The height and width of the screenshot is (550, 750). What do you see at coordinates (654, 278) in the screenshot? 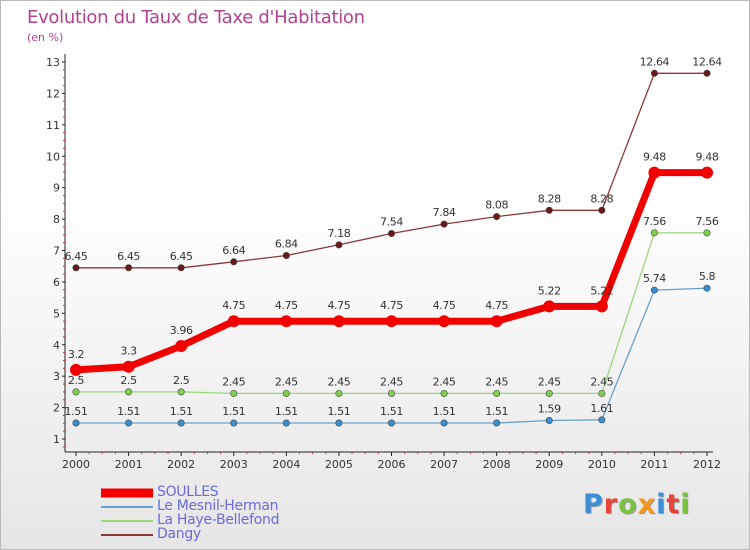
I see `data-label: 5.74` at bounding box center [654, 278].